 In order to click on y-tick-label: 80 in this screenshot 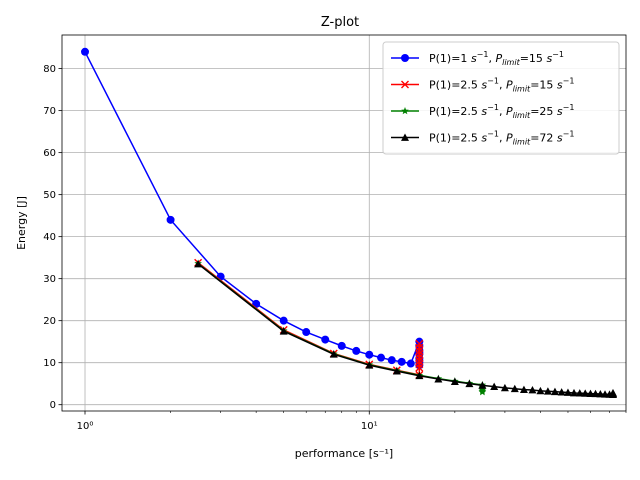, I will do `click(49, 69)`.